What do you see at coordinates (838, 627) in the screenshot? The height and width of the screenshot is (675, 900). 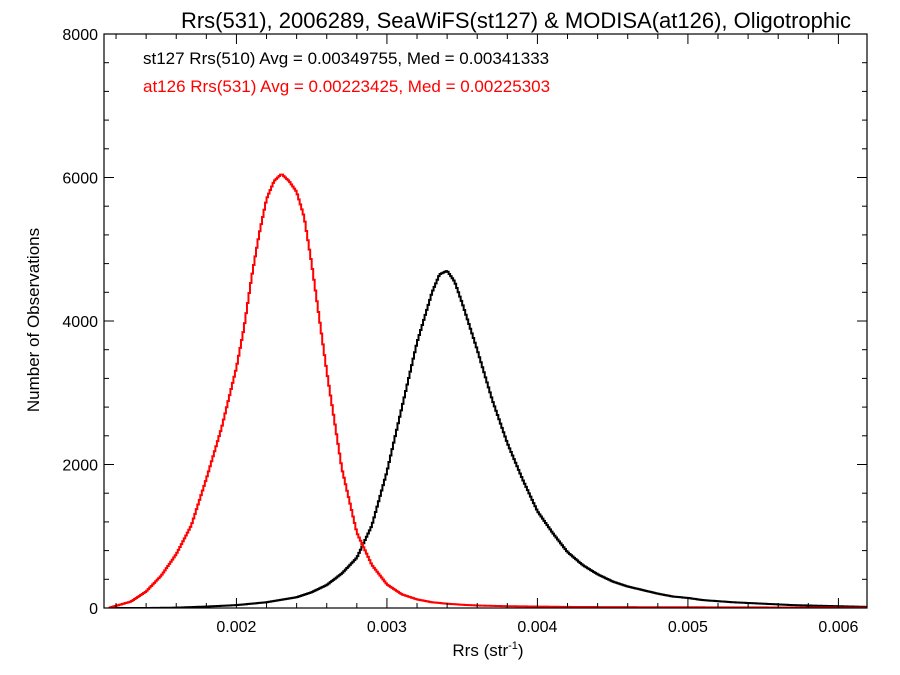 I see `x-tick-label: 0.006` at bounding box center [838, 627].